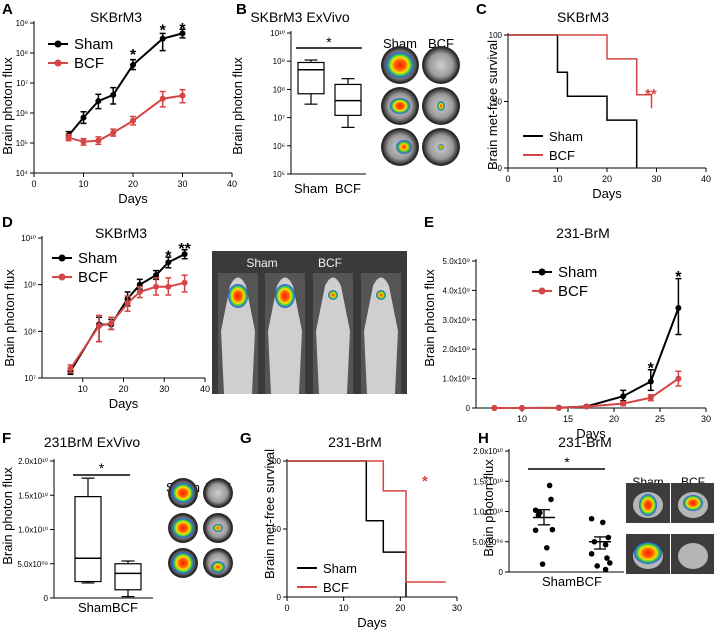  I want to click on image-header-D: Sham, so click(261, 263).